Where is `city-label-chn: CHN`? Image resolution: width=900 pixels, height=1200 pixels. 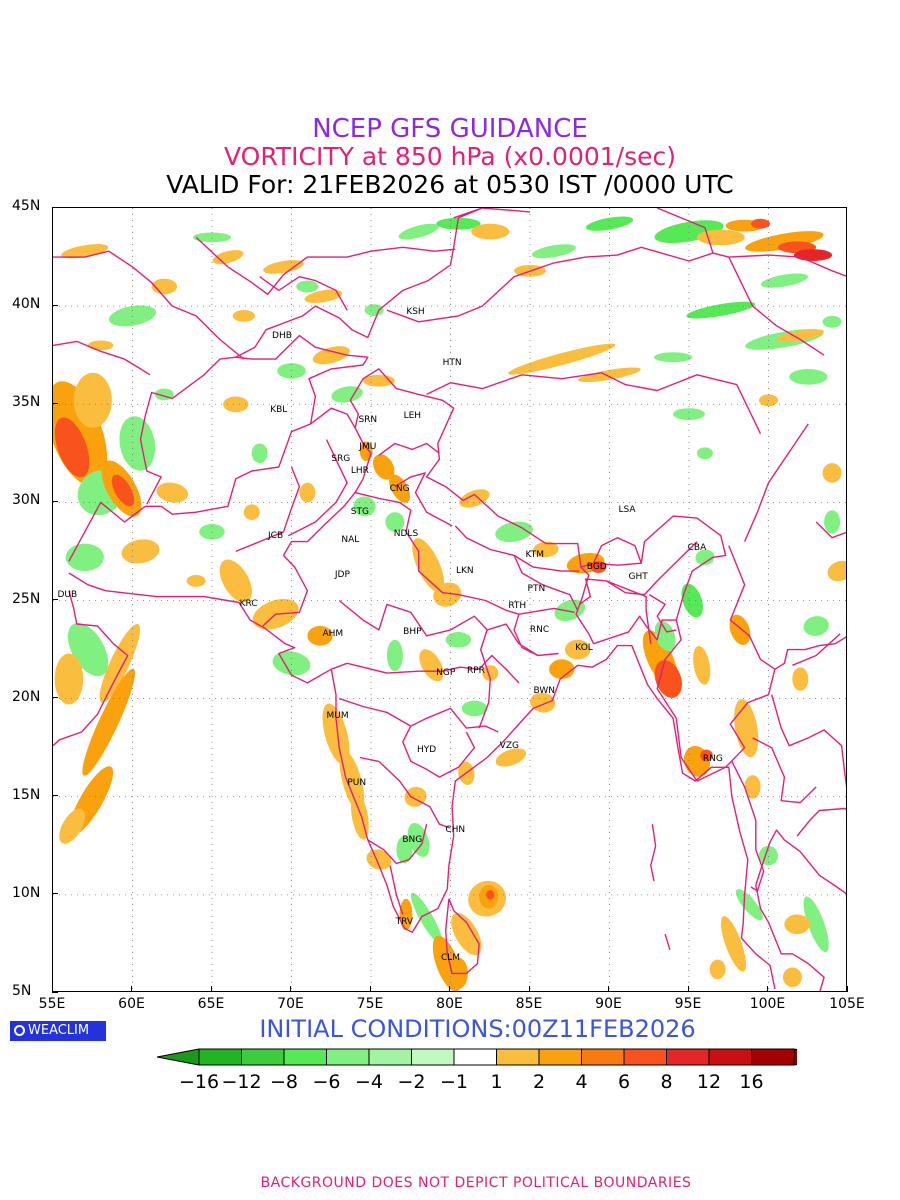 city-label-chn: CHN is located at coordinates (455, 830).